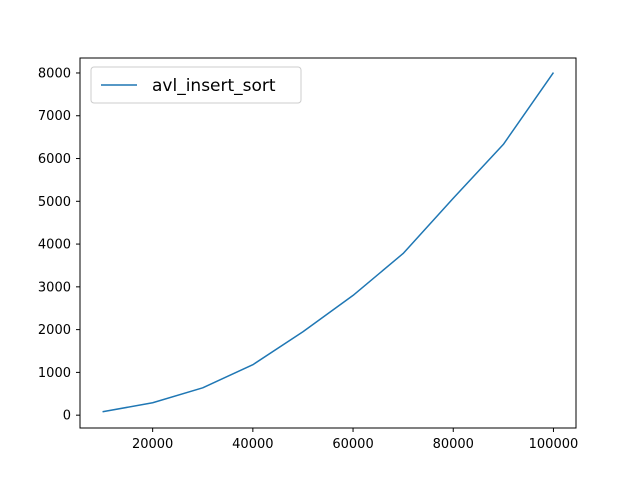 Image resolution: width=640 pixels, height=484 pixels. Describe the element at coordinates (54, 245) in the screenshot. I see `y-tick-label: 4000` at that location.